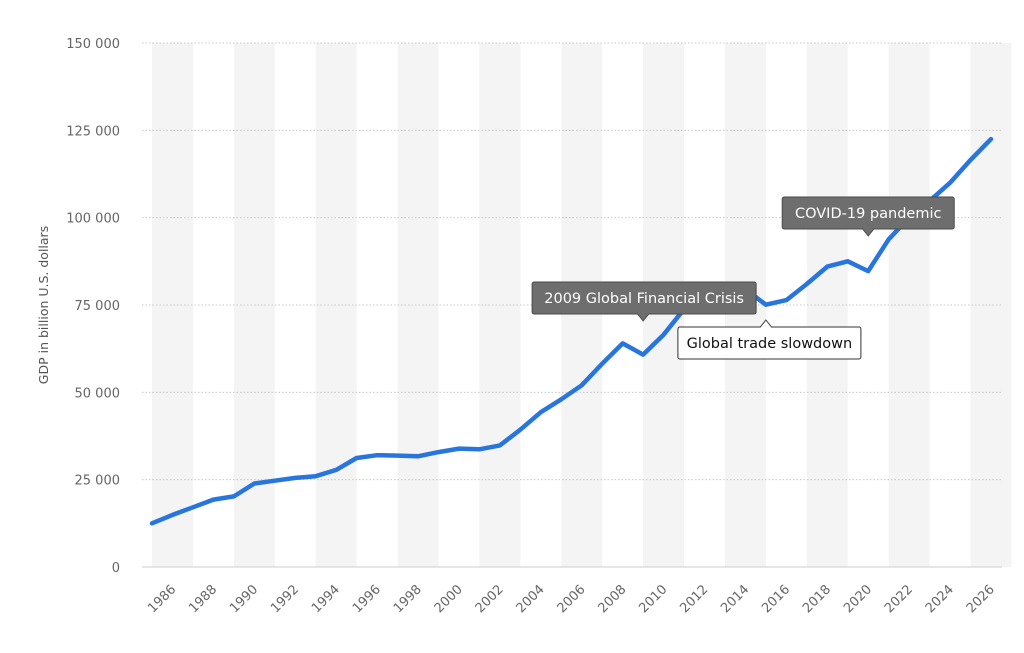  I want to click on annotation-label: Global trade slowdown, so click(770, 344).